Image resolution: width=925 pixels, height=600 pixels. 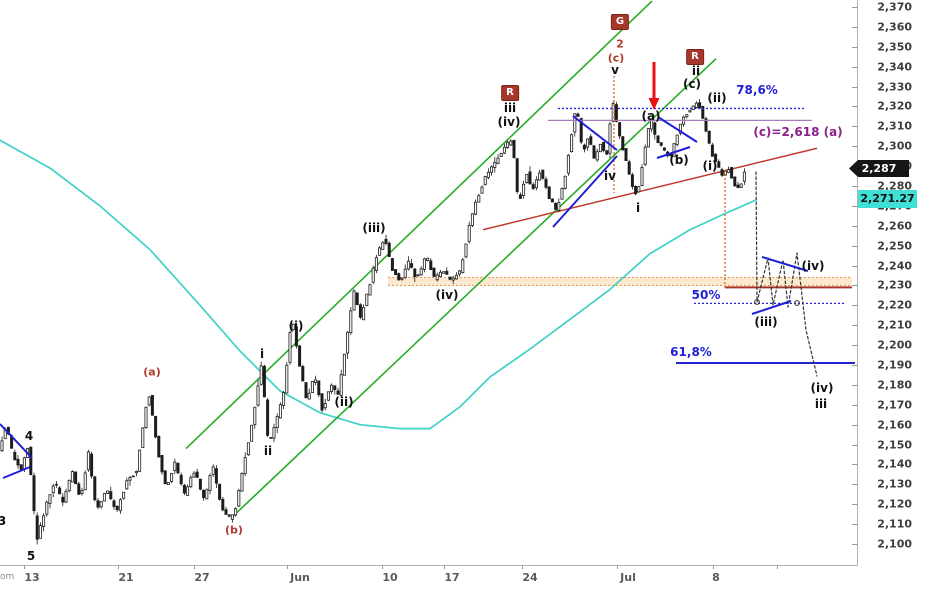 What do you see at coordinates (296, 326) in the screenshot?
I see `wave-label: (i)` at bounding box center [296, 326].